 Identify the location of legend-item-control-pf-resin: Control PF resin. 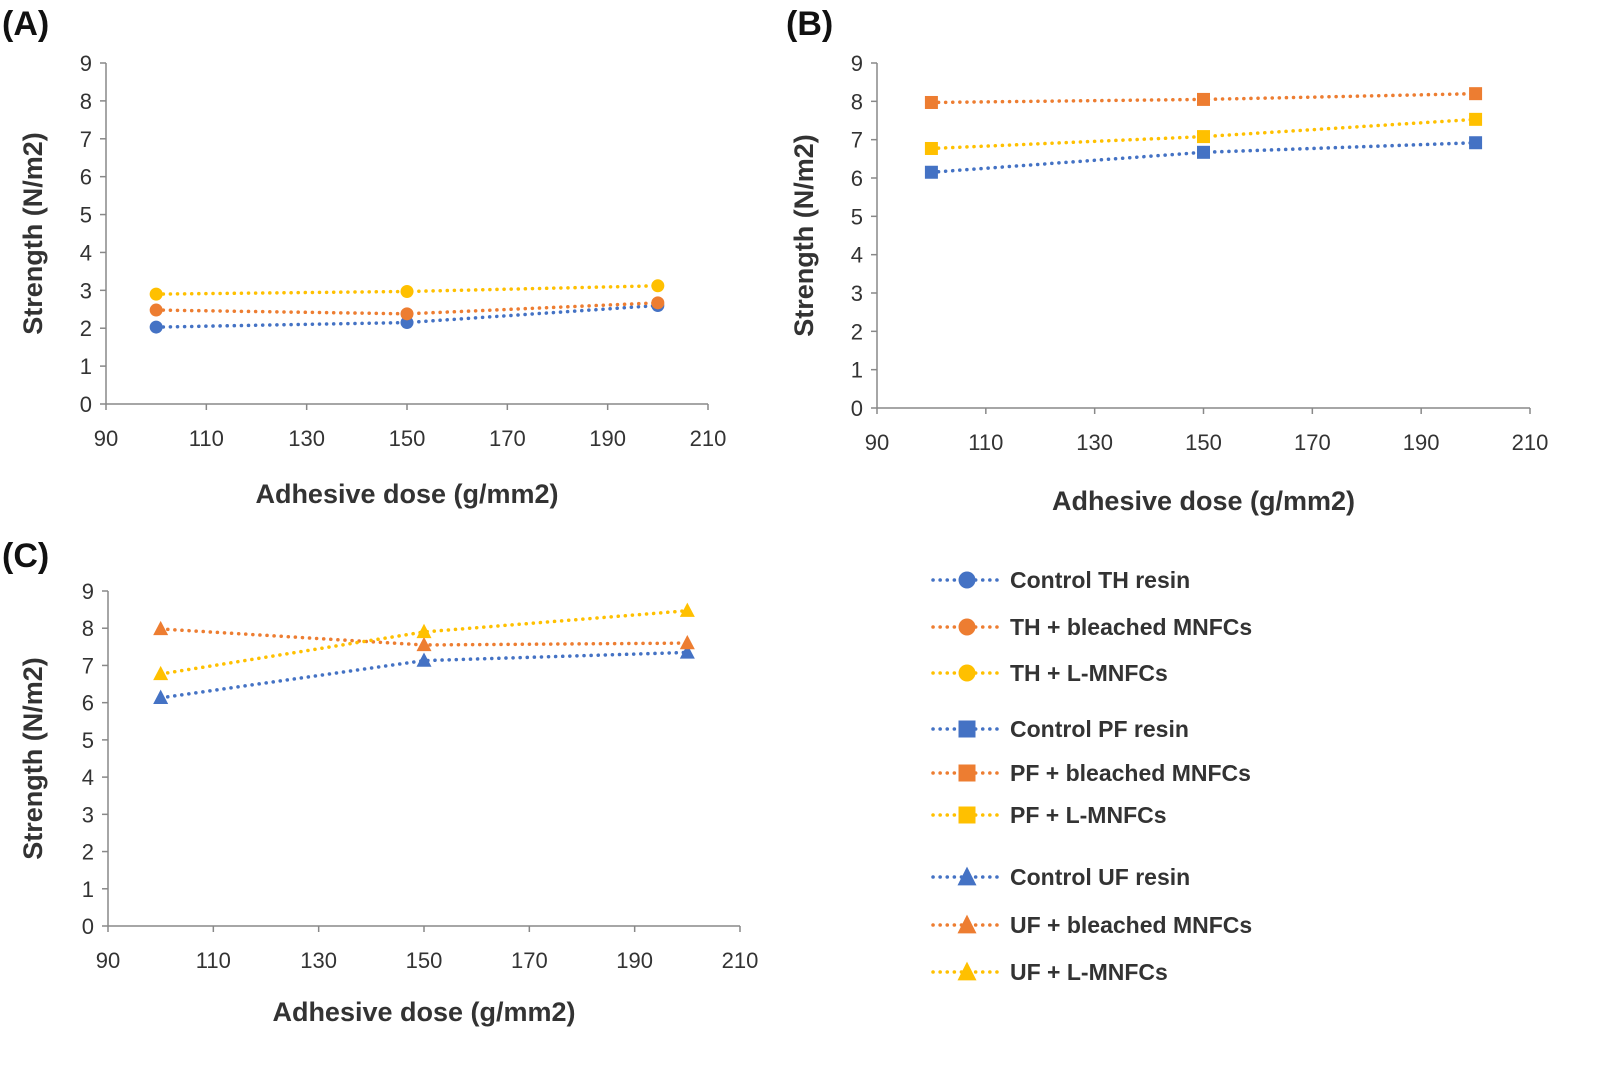
(1060, 729).